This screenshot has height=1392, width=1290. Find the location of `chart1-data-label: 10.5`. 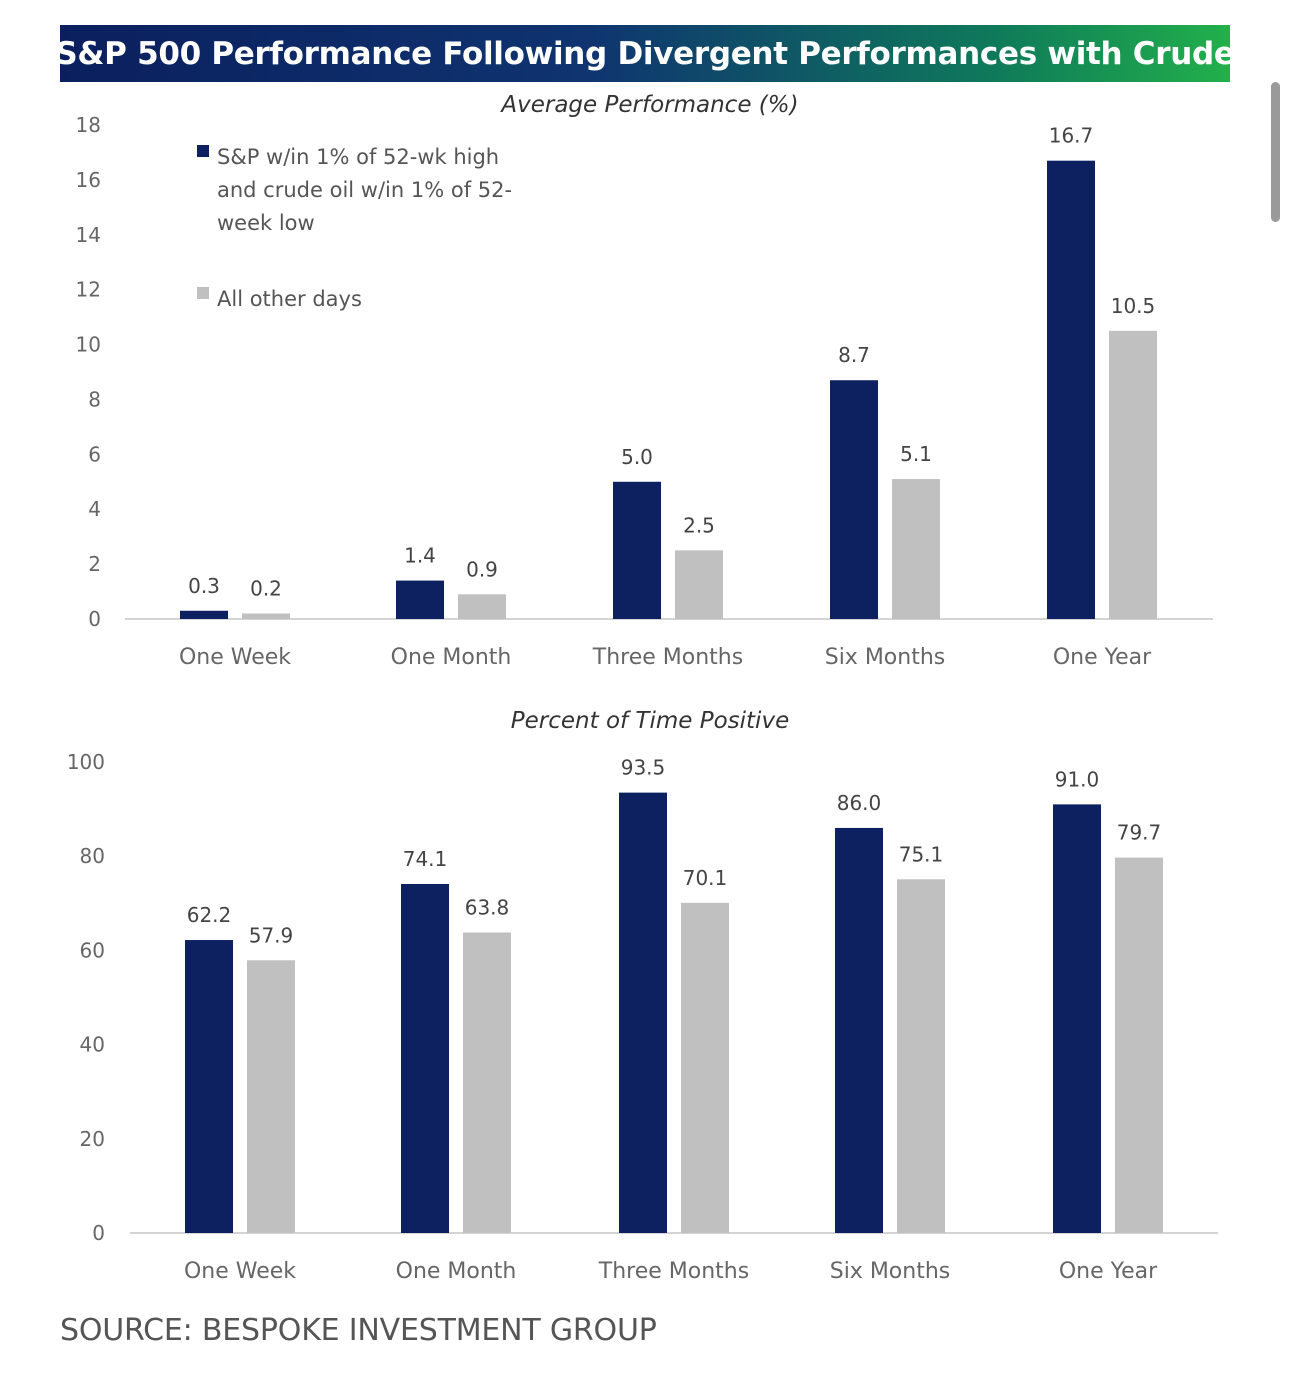

chart1-data-label: 10.5 is located at coordinates (1133, 306).